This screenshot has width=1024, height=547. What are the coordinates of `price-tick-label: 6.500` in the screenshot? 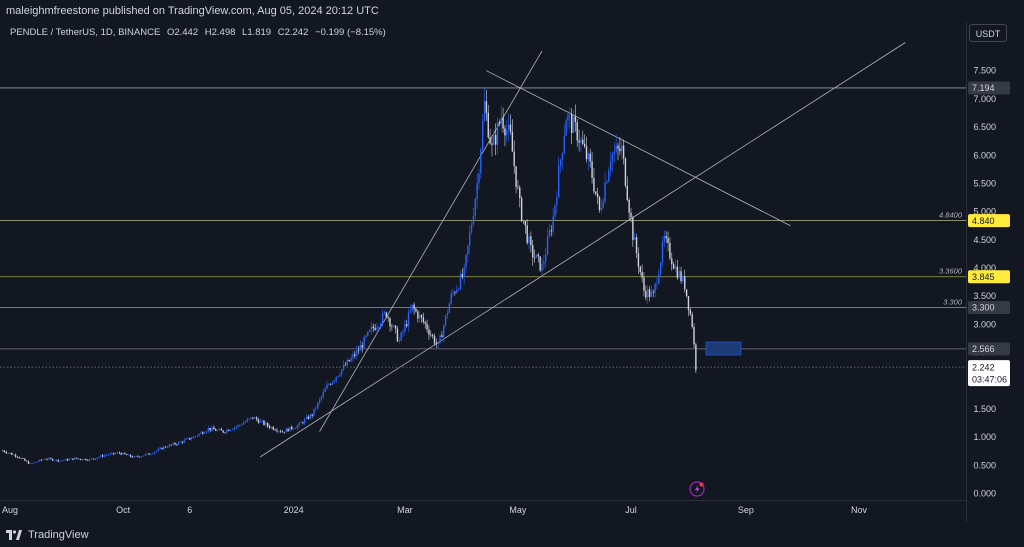 It's located at (984, 127).